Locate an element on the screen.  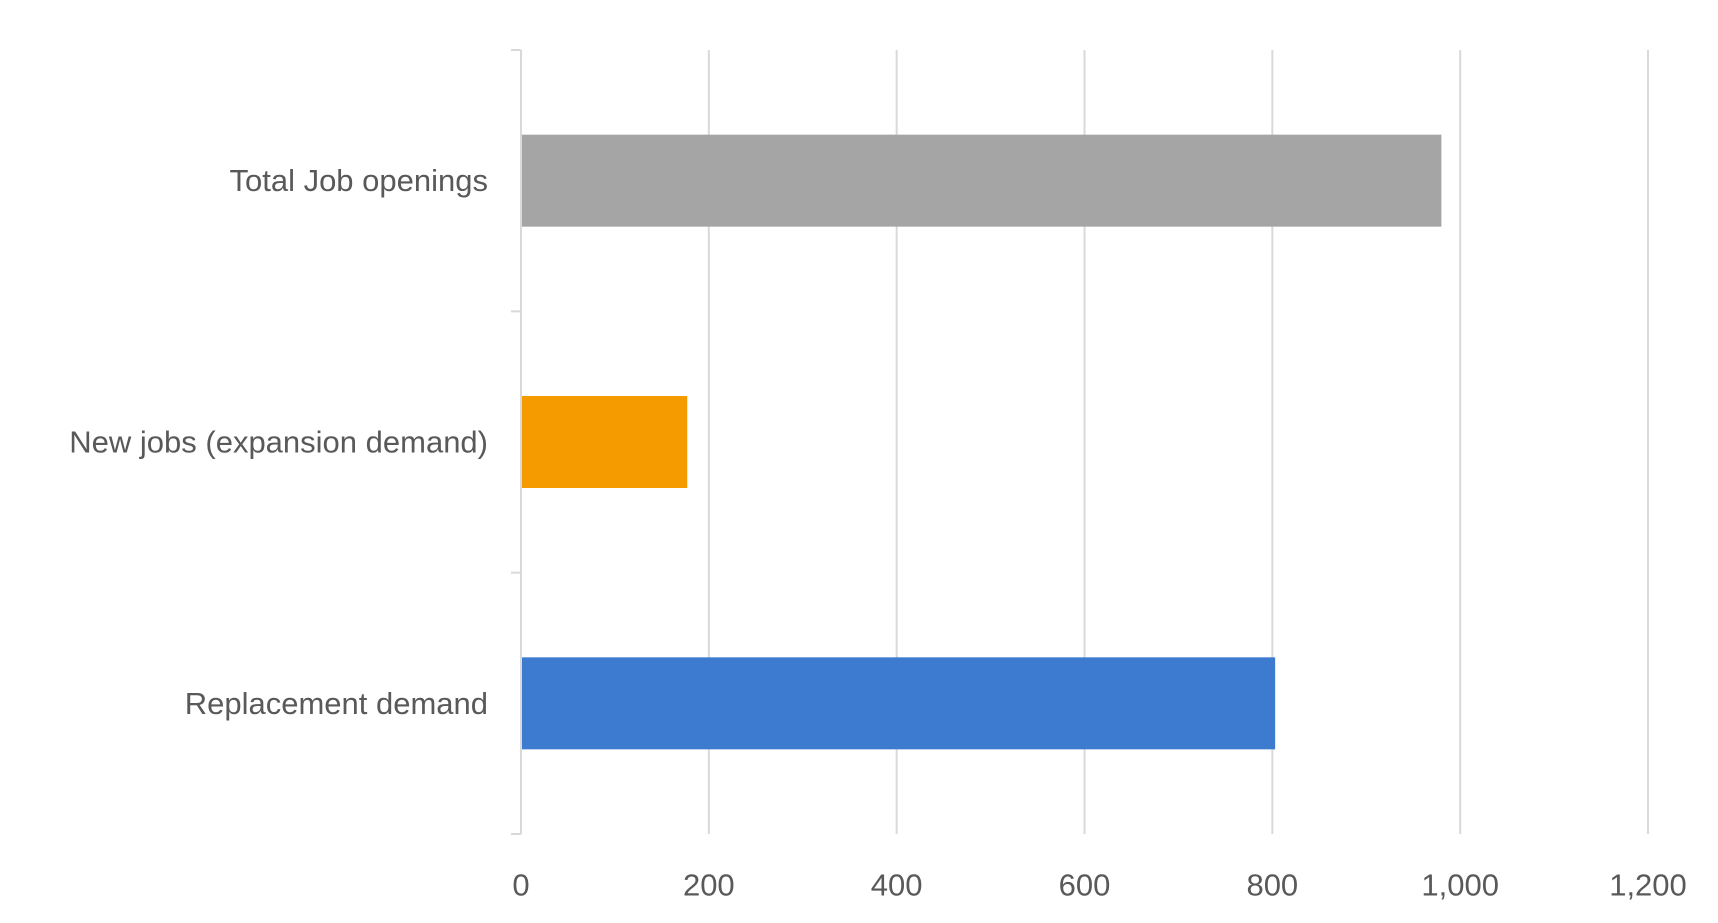
value-axis-labels: 0 200 400 600 800 1,000 1,200 is located at coordinates (1099, 885).